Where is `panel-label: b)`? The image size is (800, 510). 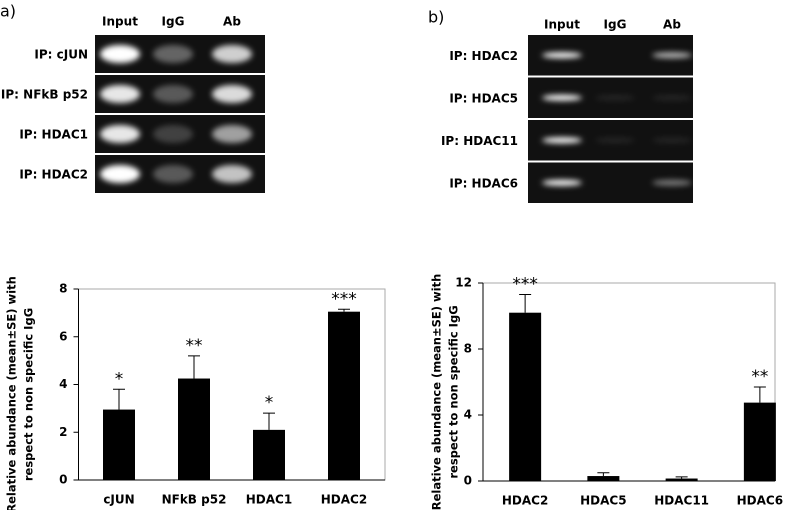 panel-label: b) is located at coordinates (436, 17).